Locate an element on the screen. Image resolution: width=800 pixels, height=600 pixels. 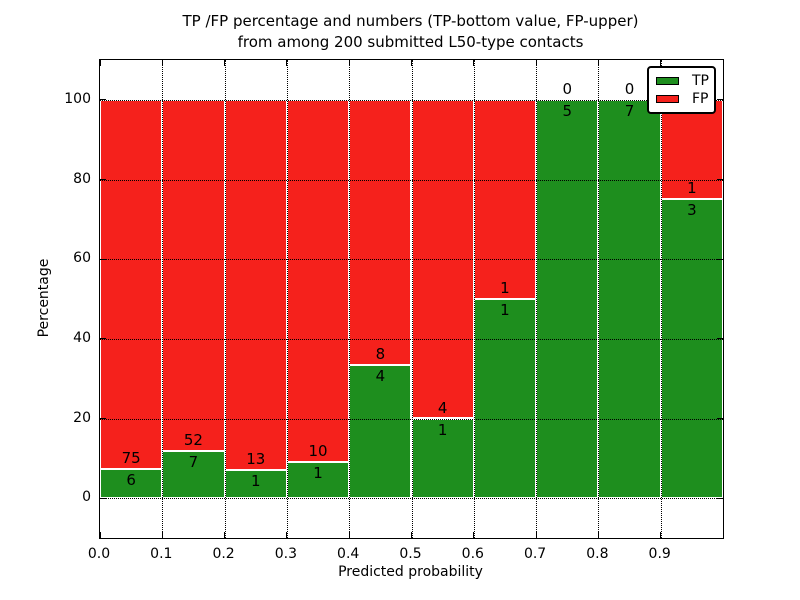
tp-count-label: 4 is located at coordinates (380, 376).